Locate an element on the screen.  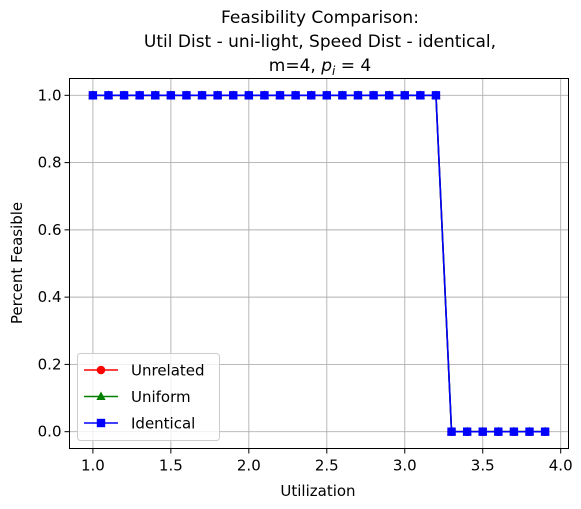
title-line-1: Feasibility Comparison: is located at coordinates (320, 18).